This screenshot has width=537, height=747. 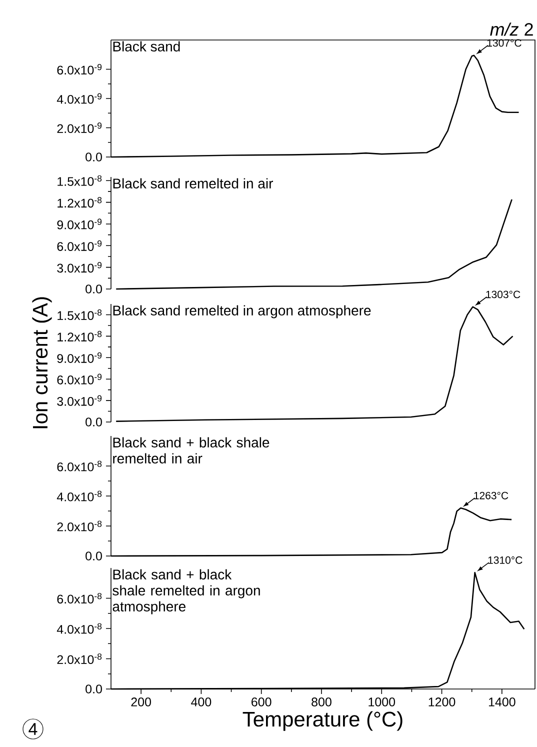 What do you see at coordinates (511, 29) in the screenshot?
I see `chart-title: m/z 2` at bounding box center [511, 29].